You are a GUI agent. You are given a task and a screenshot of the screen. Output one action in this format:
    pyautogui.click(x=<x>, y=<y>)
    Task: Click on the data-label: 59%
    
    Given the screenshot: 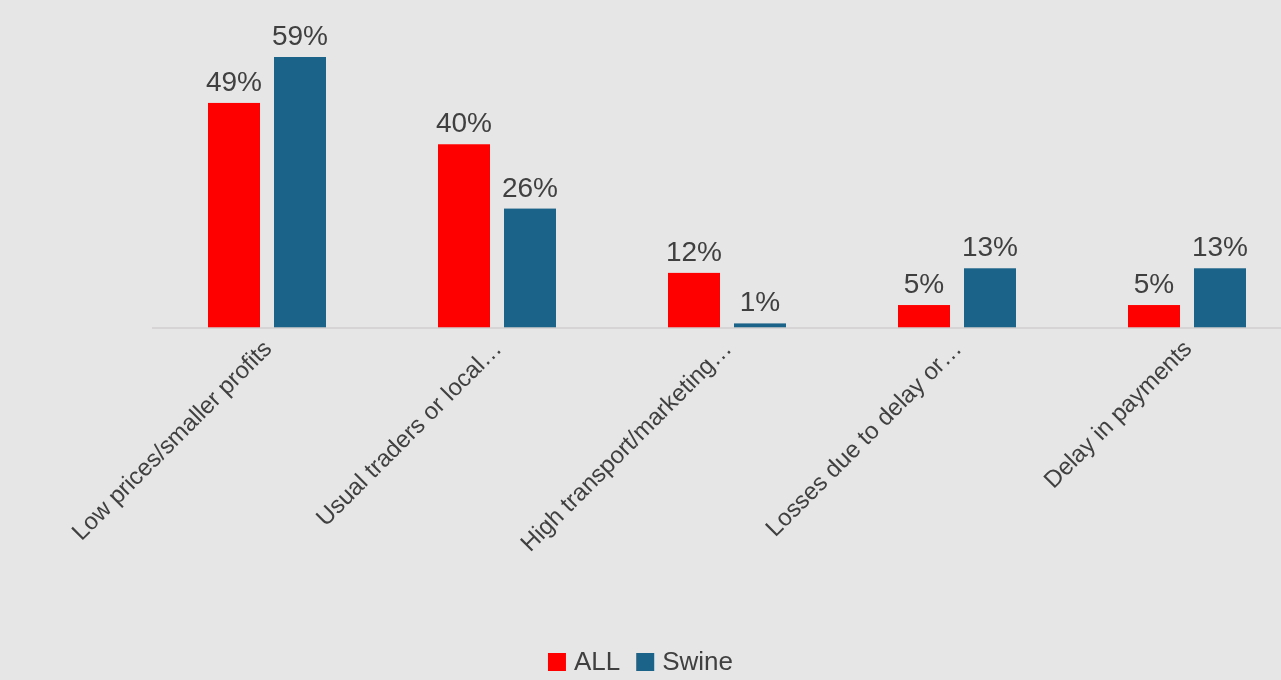 What is the action you would take?
    pyautogui.click(x=300, y=35)
    